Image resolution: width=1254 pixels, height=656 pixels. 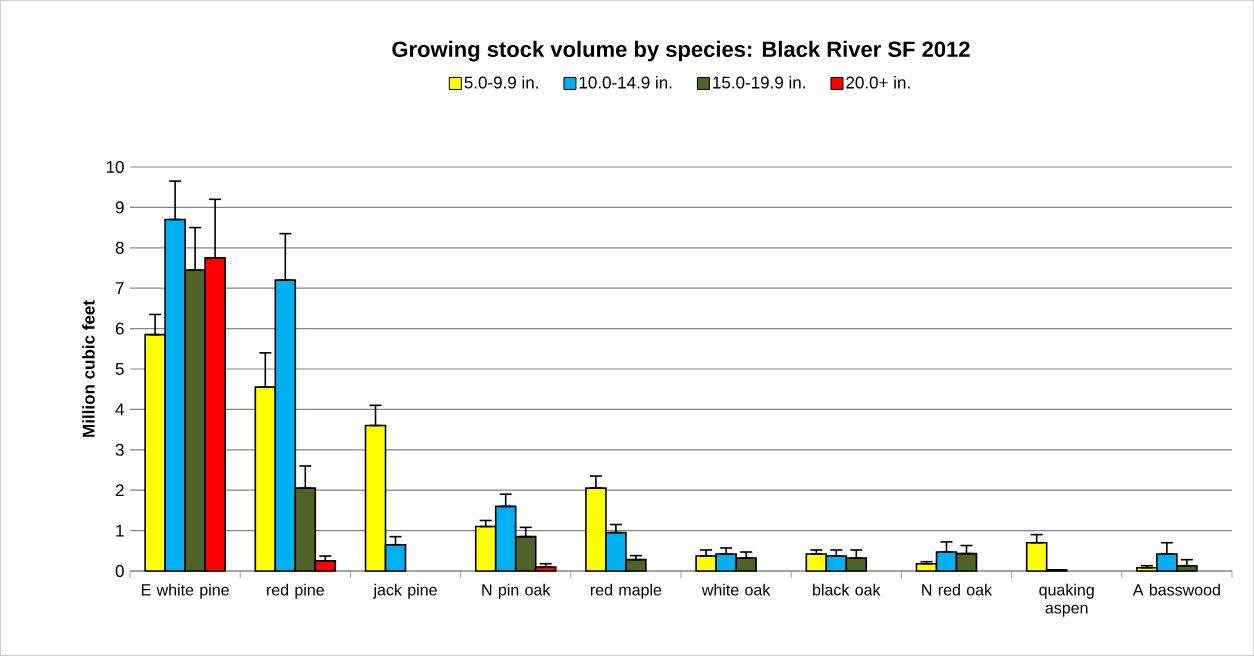 What do you see at coordinates (759, 82) in the screenshot?
I see `legend-label: 15.0-19.9 in.` at bounding box center [759, 82].